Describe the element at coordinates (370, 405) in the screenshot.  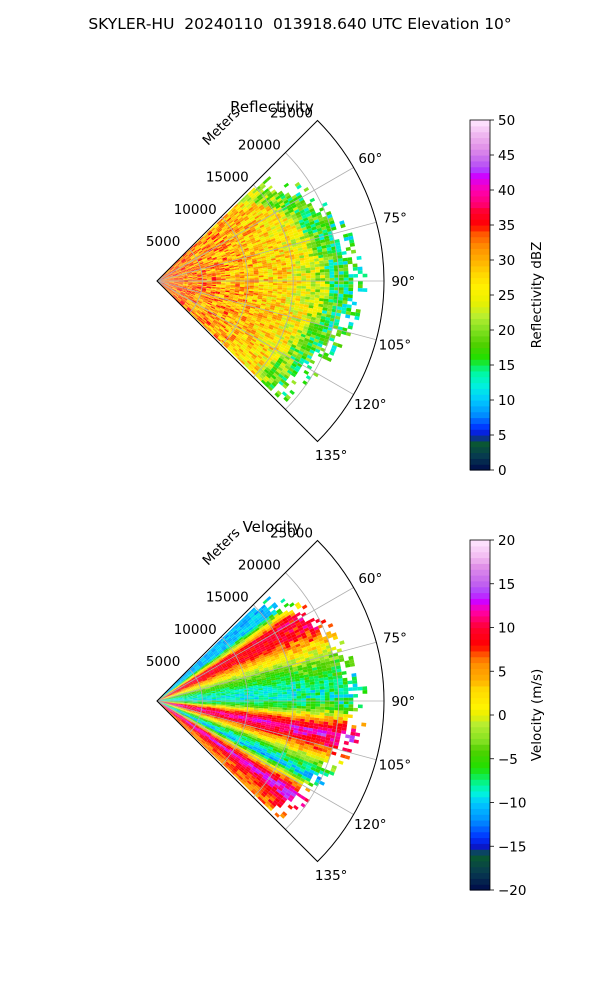
I see `azimuth-tick-label: 120°` at that location.